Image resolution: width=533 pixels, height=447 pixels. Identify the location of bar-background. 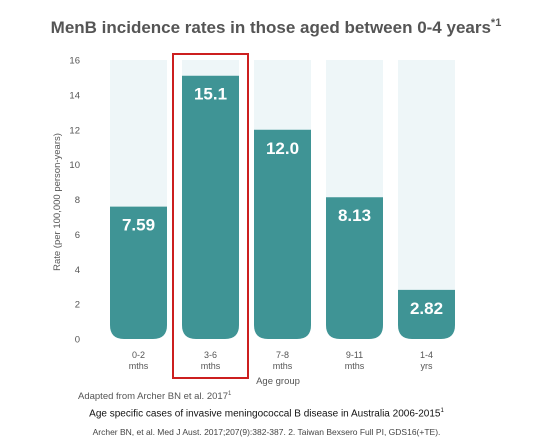
(426, 199).